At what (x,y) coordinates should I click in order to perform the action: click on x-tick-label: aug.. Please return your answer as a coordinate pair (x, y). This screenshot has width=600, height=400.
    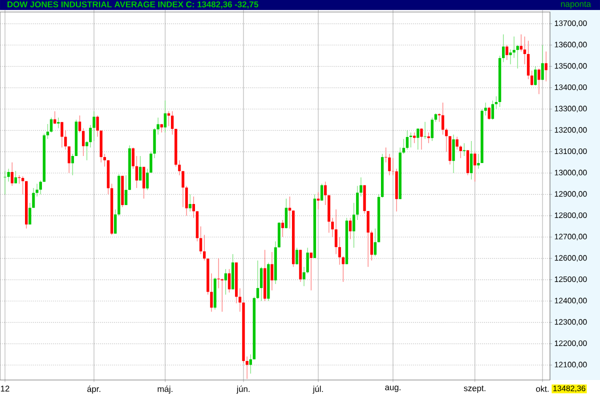
    Looking at the image, I should click on (392, 389).